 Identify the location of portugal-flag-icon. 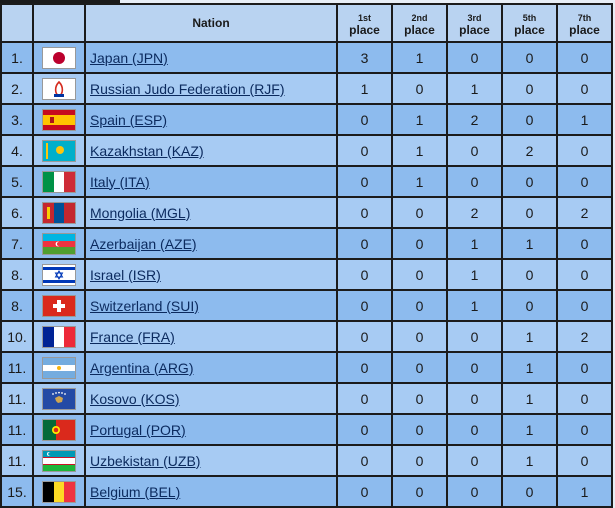
(59, 429).